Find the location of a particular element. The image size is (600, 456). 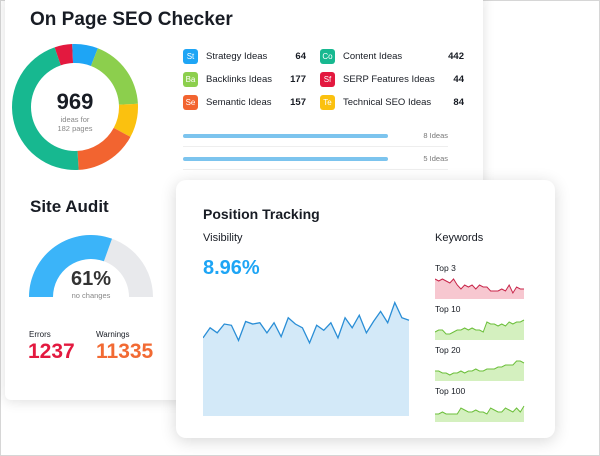

visibility-chart is located at coordinates (306, 358).